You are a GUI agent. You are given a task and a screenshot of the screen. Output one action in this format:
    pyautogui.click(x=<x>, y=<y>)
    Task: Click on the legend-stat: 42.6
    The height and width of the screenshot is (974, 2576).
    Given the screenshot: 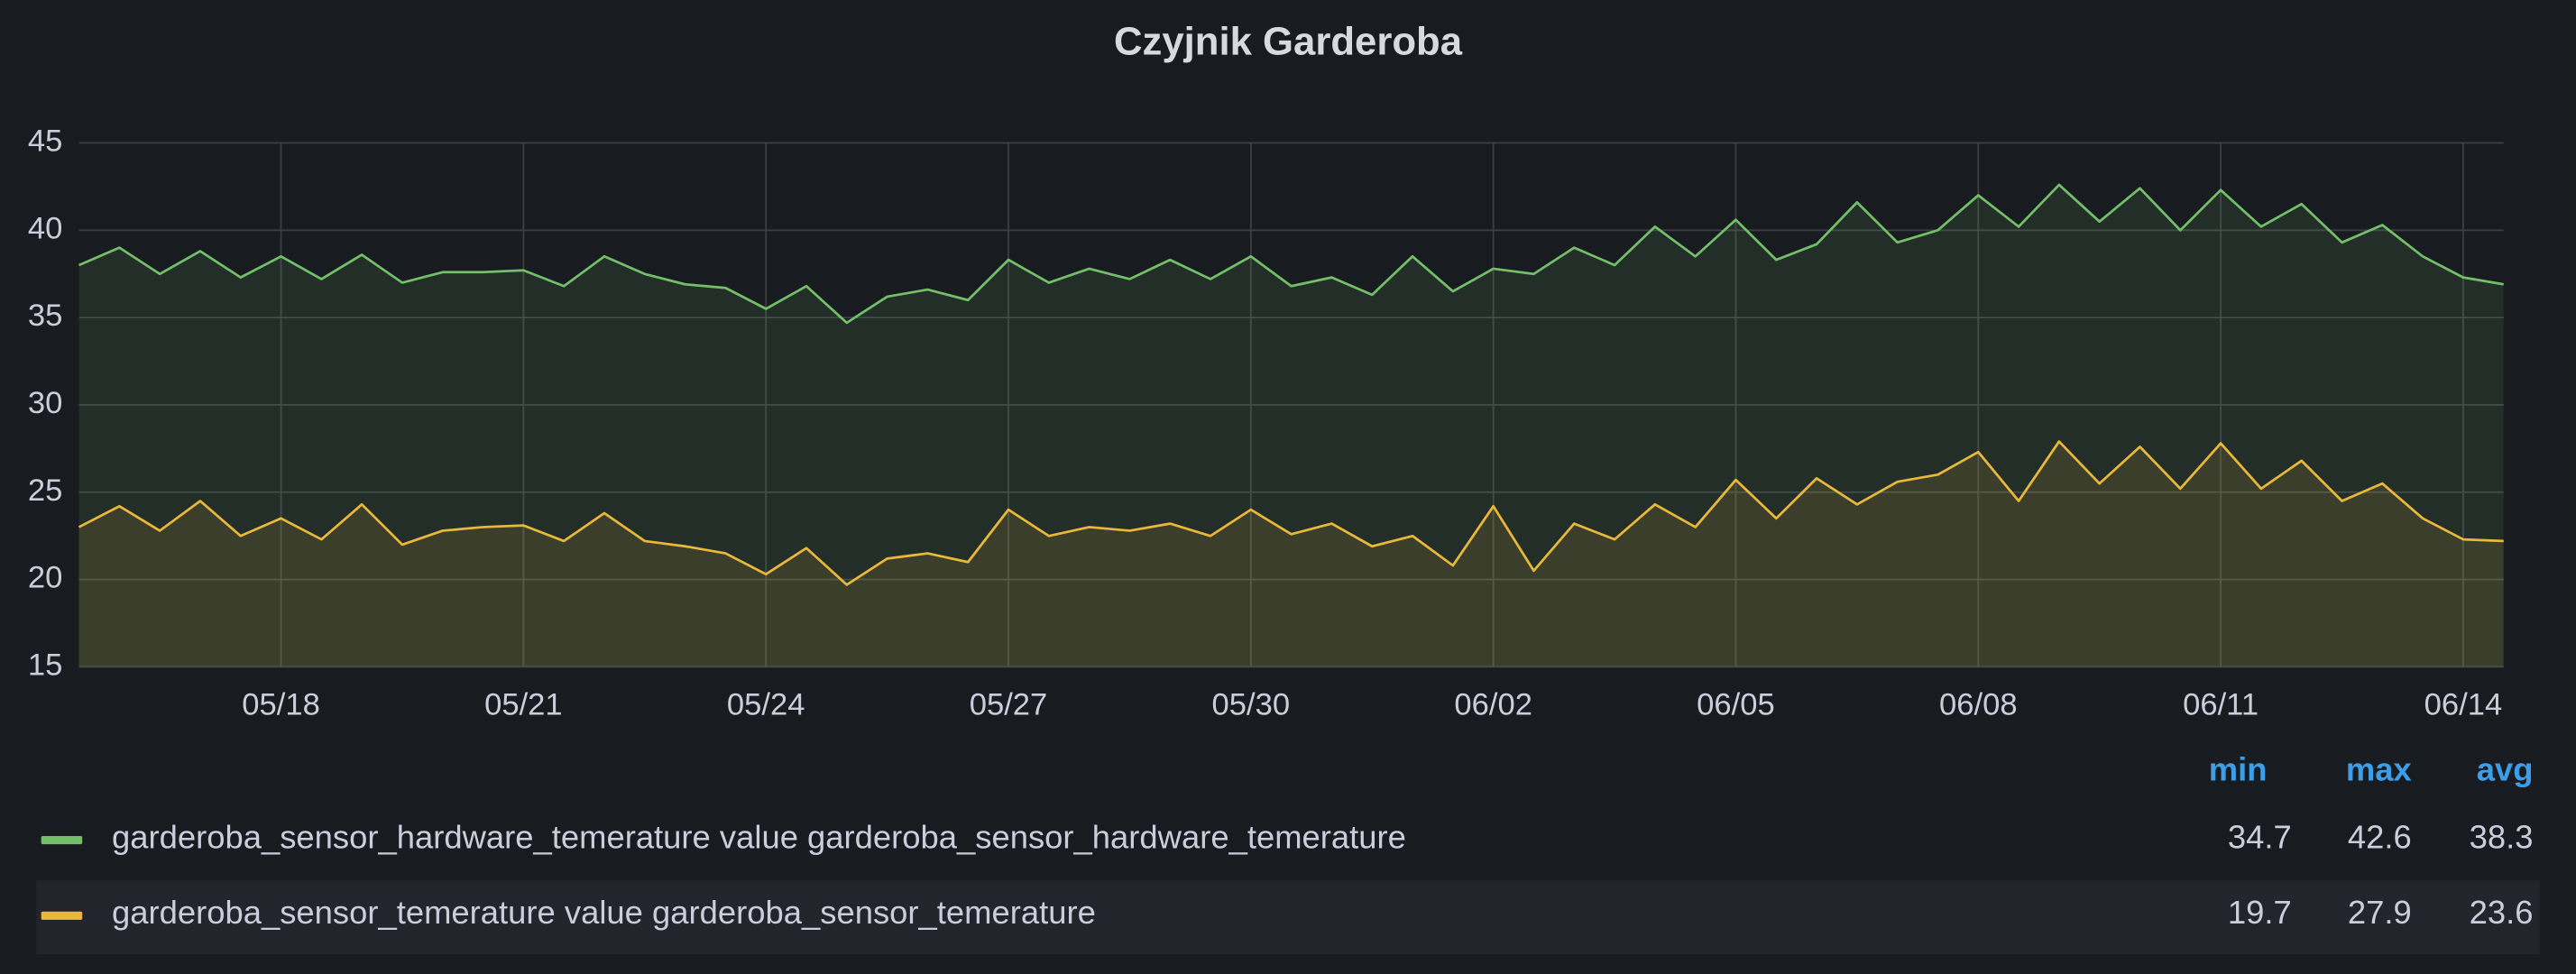 What is the action you would take?
    pyautogui.click(x=2380, y=837)
    